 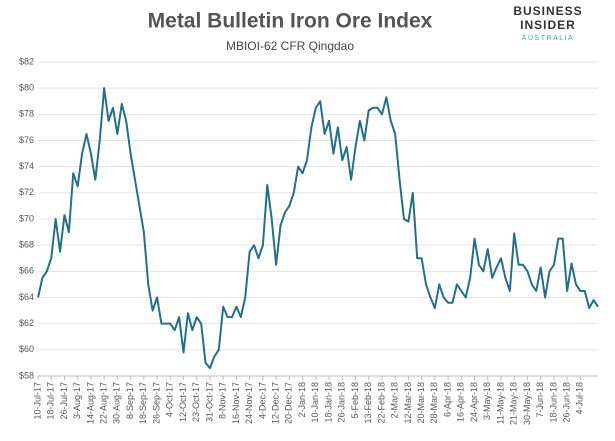 I want to click on x-tick-label: 7-Jun-18, so click(x=540, y=400).